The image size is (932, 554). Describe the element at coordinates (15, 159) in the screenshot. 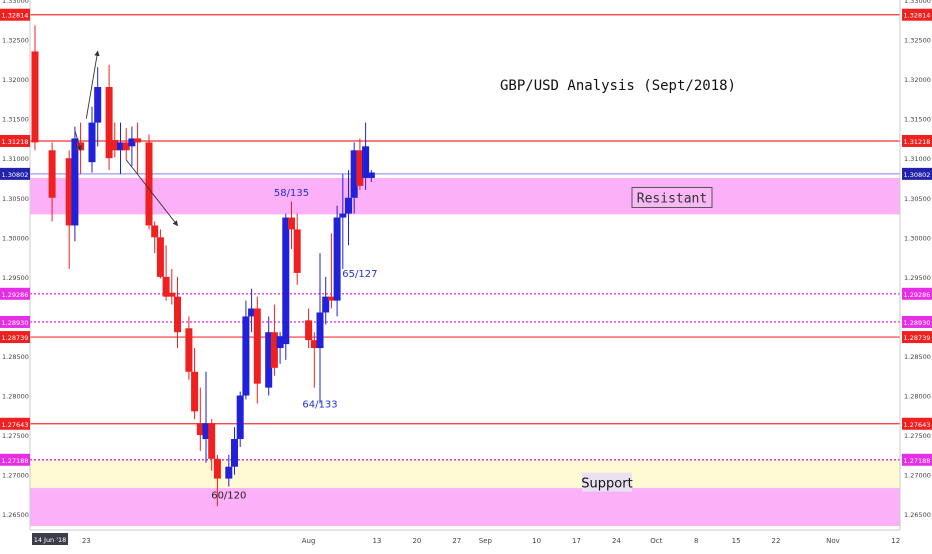

I see `y-tick-label-left-4: 1.31000` at that location.